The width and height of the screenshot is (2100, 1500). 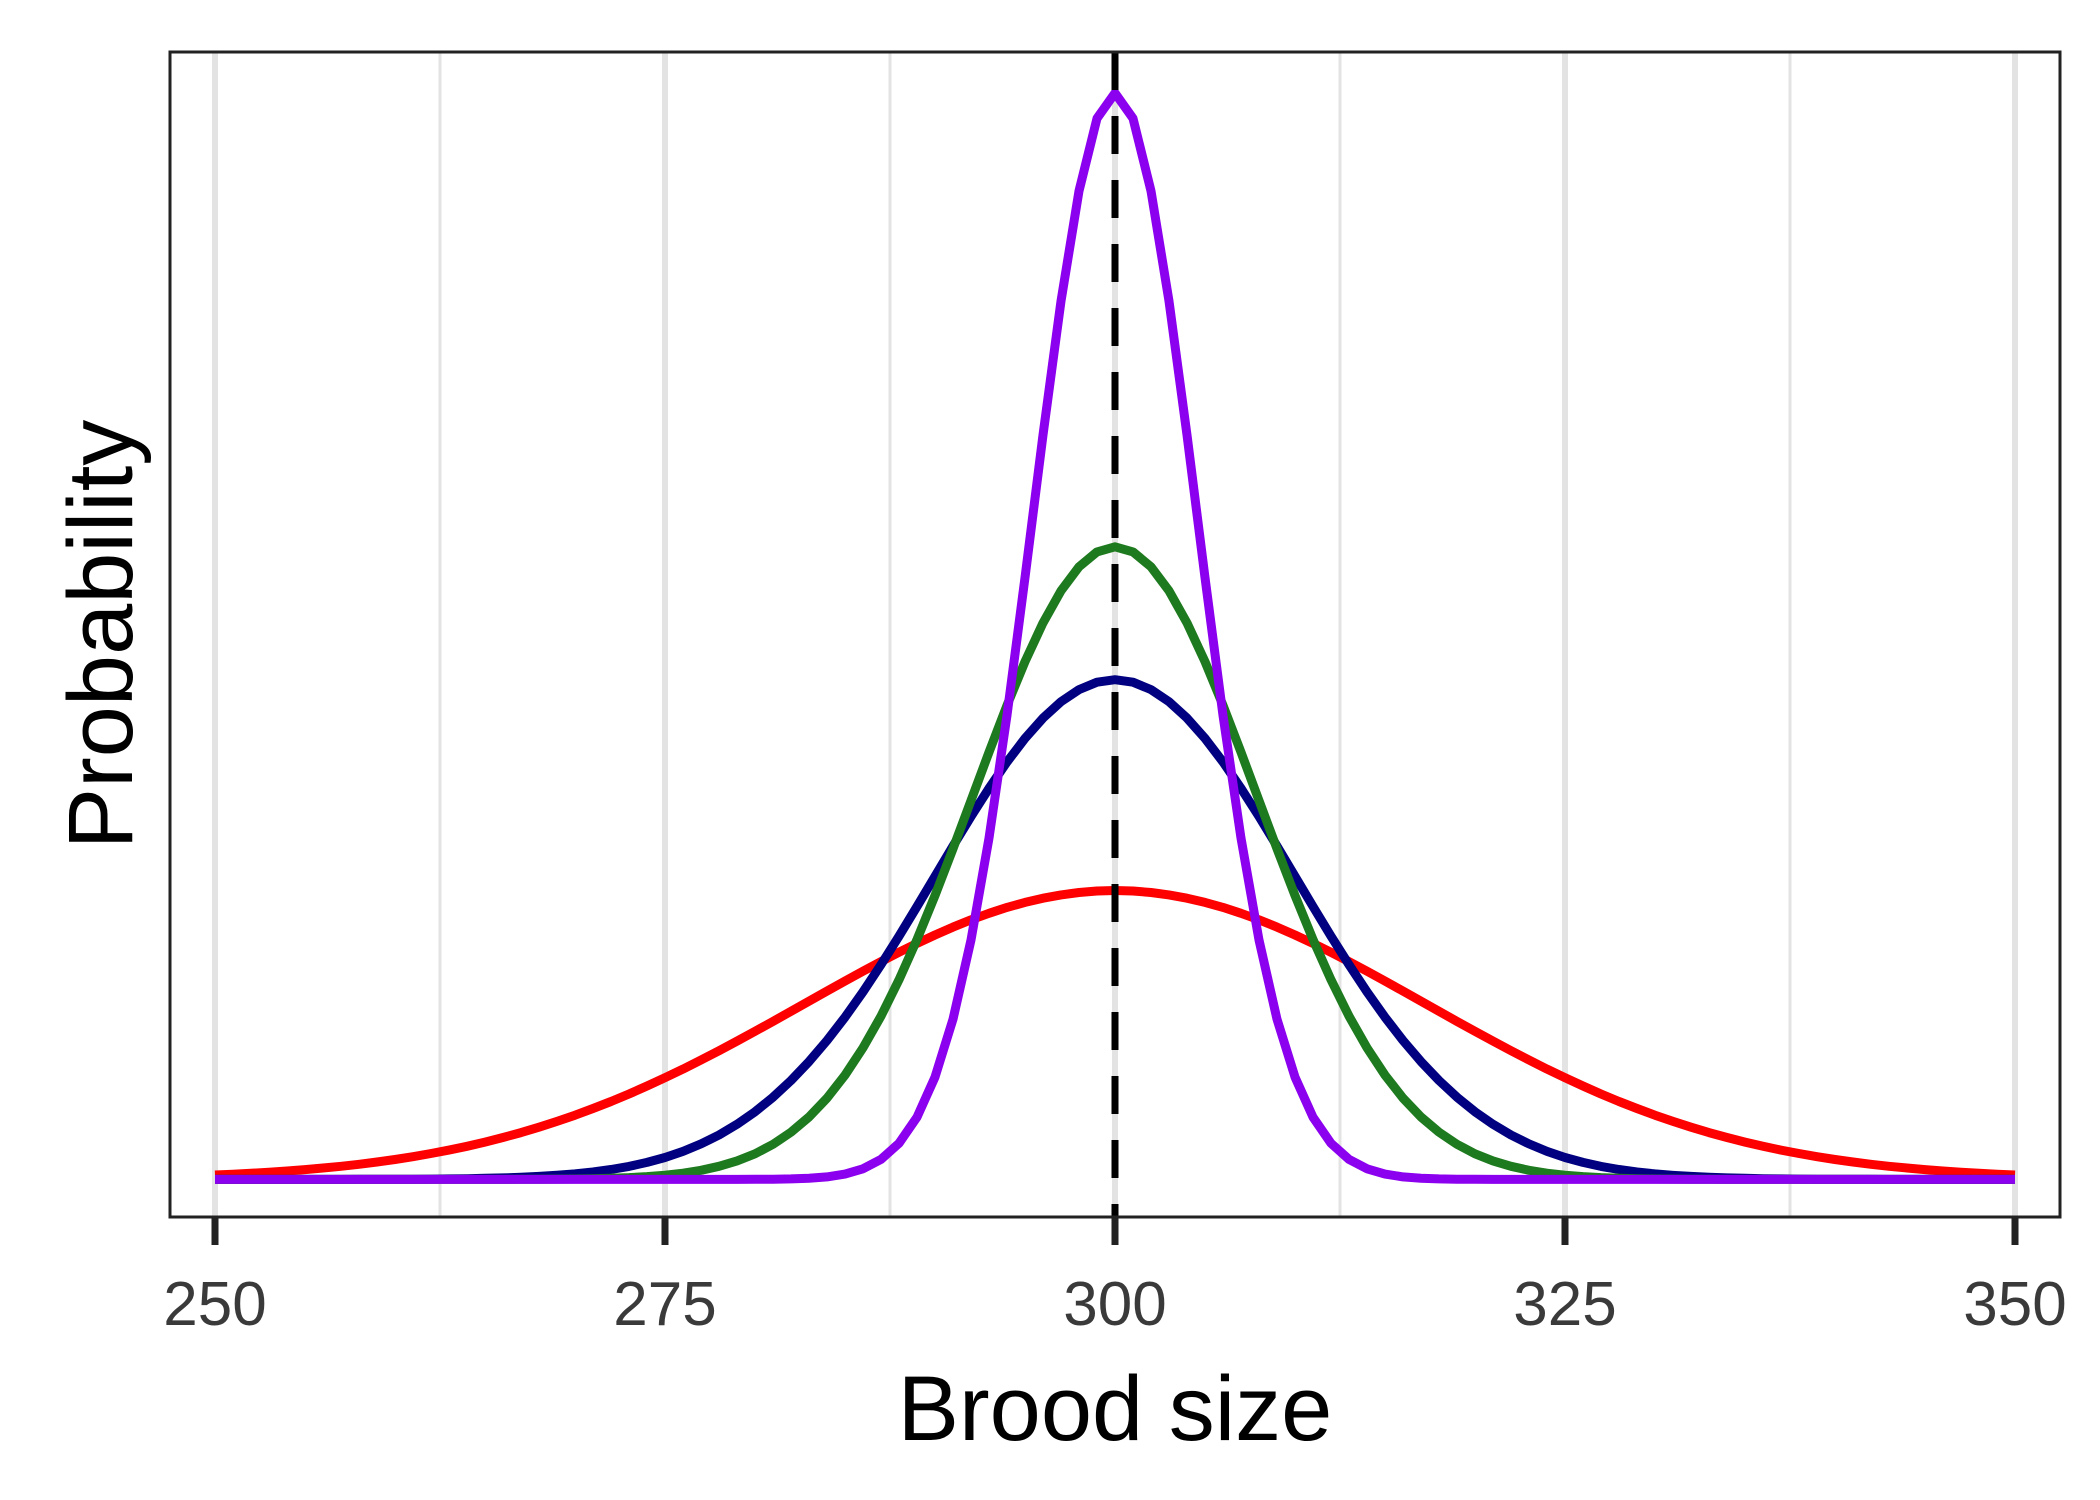 What do you see at coordinates (1114, 1304) in the screenshot?
I see `x-tick-label: 300` at bounding box center [1114, 1304].